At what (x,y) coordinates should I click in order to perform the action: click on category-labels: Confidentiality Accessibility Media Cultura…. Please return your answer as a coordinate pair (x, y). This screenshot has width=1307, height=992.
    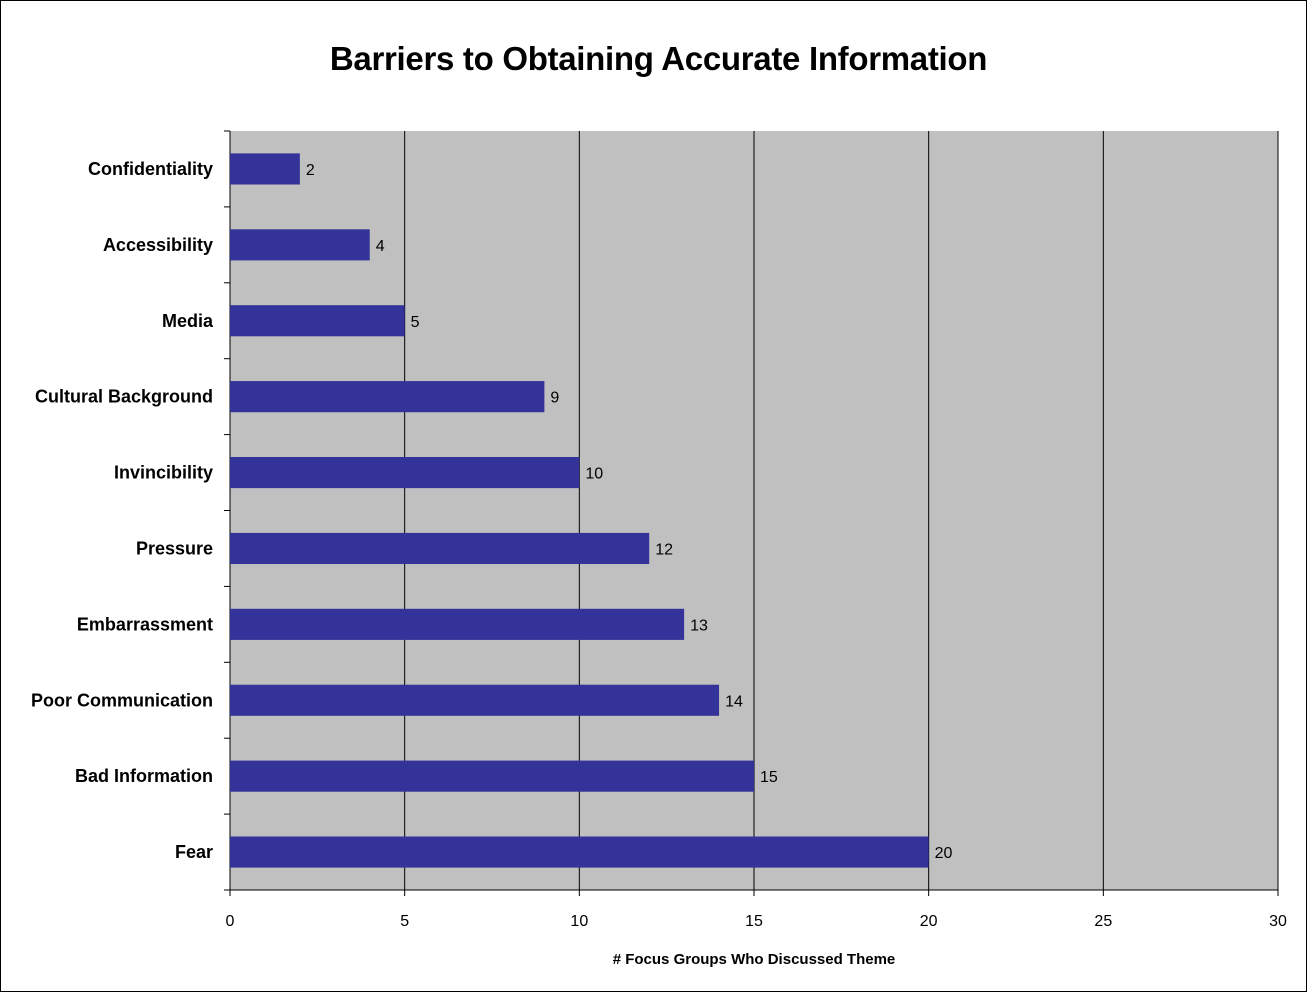
    Looking at the image, I should click on (122, 510).